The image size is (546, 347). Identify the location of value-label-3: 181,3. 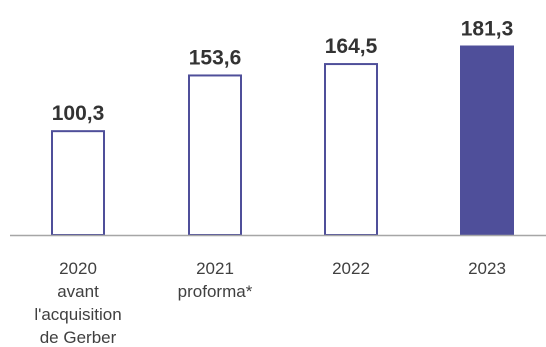
(487, 29).